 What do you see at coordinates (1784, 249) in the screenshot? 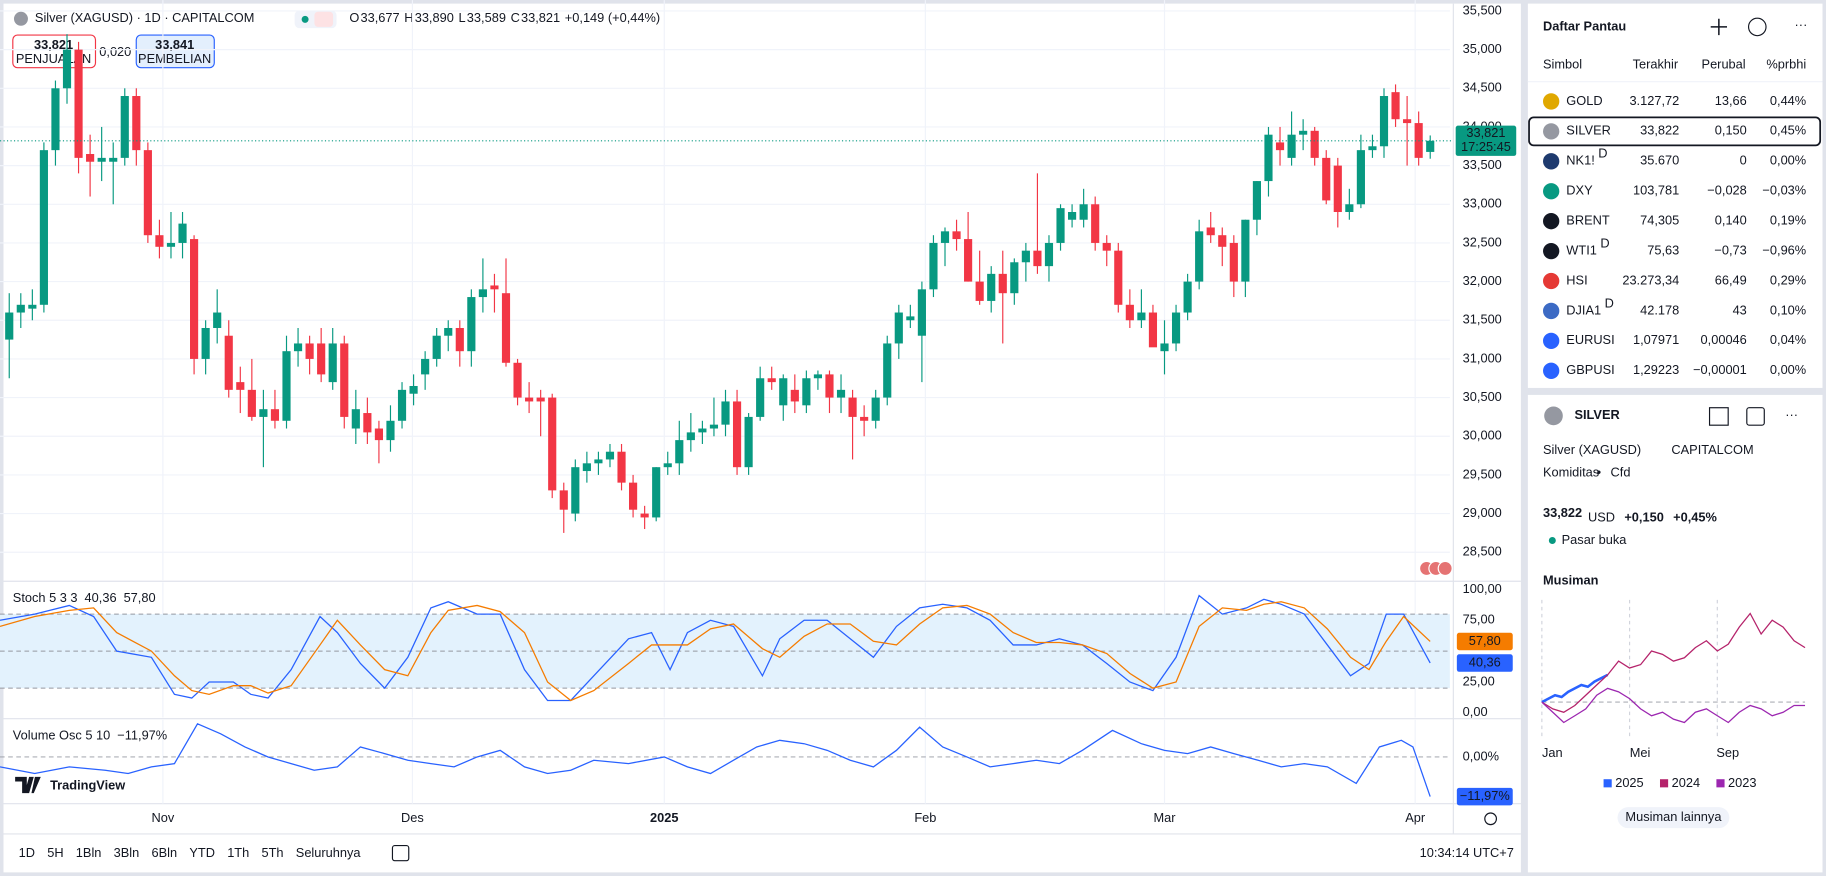
I see `change-pct: −0,96%` at bounding box center [1784, 249].